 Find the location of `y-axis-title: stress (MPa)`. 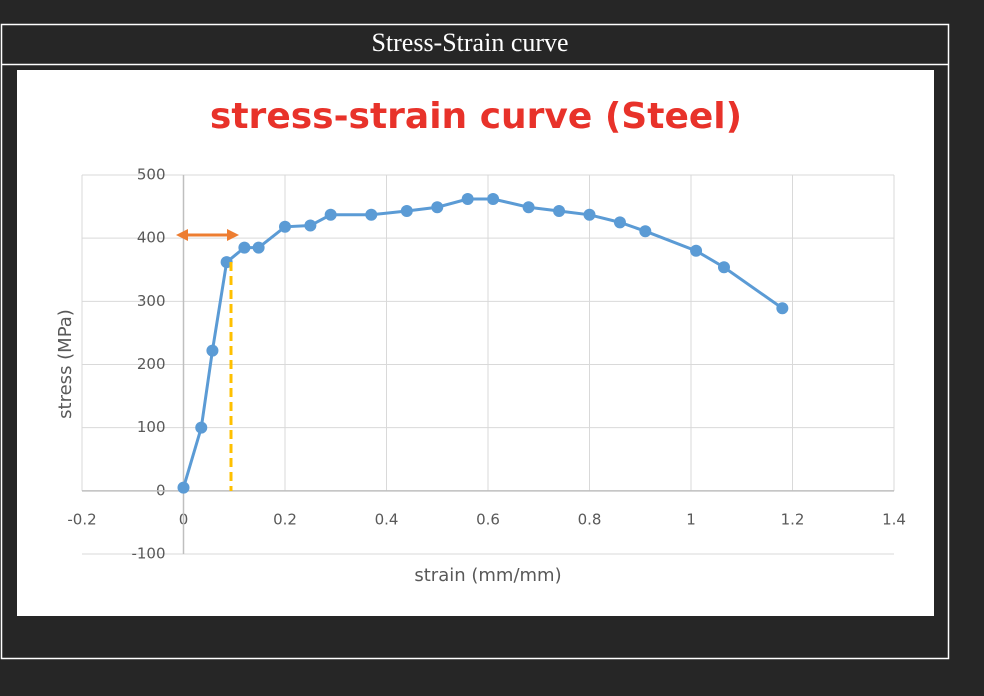

y-axis-title: stress (MPa) is located at coordinates (65, 364).